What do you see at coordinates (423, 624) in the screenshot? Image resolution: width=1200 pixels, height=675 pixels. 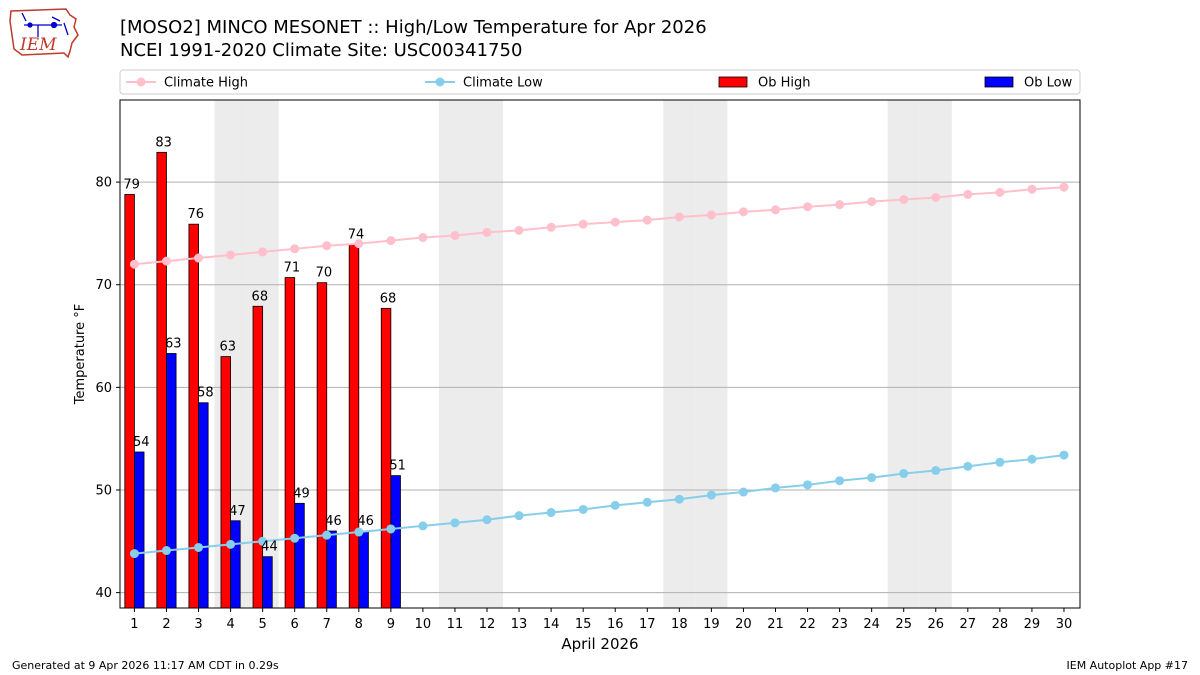 I see `x-tick-label: 10` at bounding box center [423, 624].